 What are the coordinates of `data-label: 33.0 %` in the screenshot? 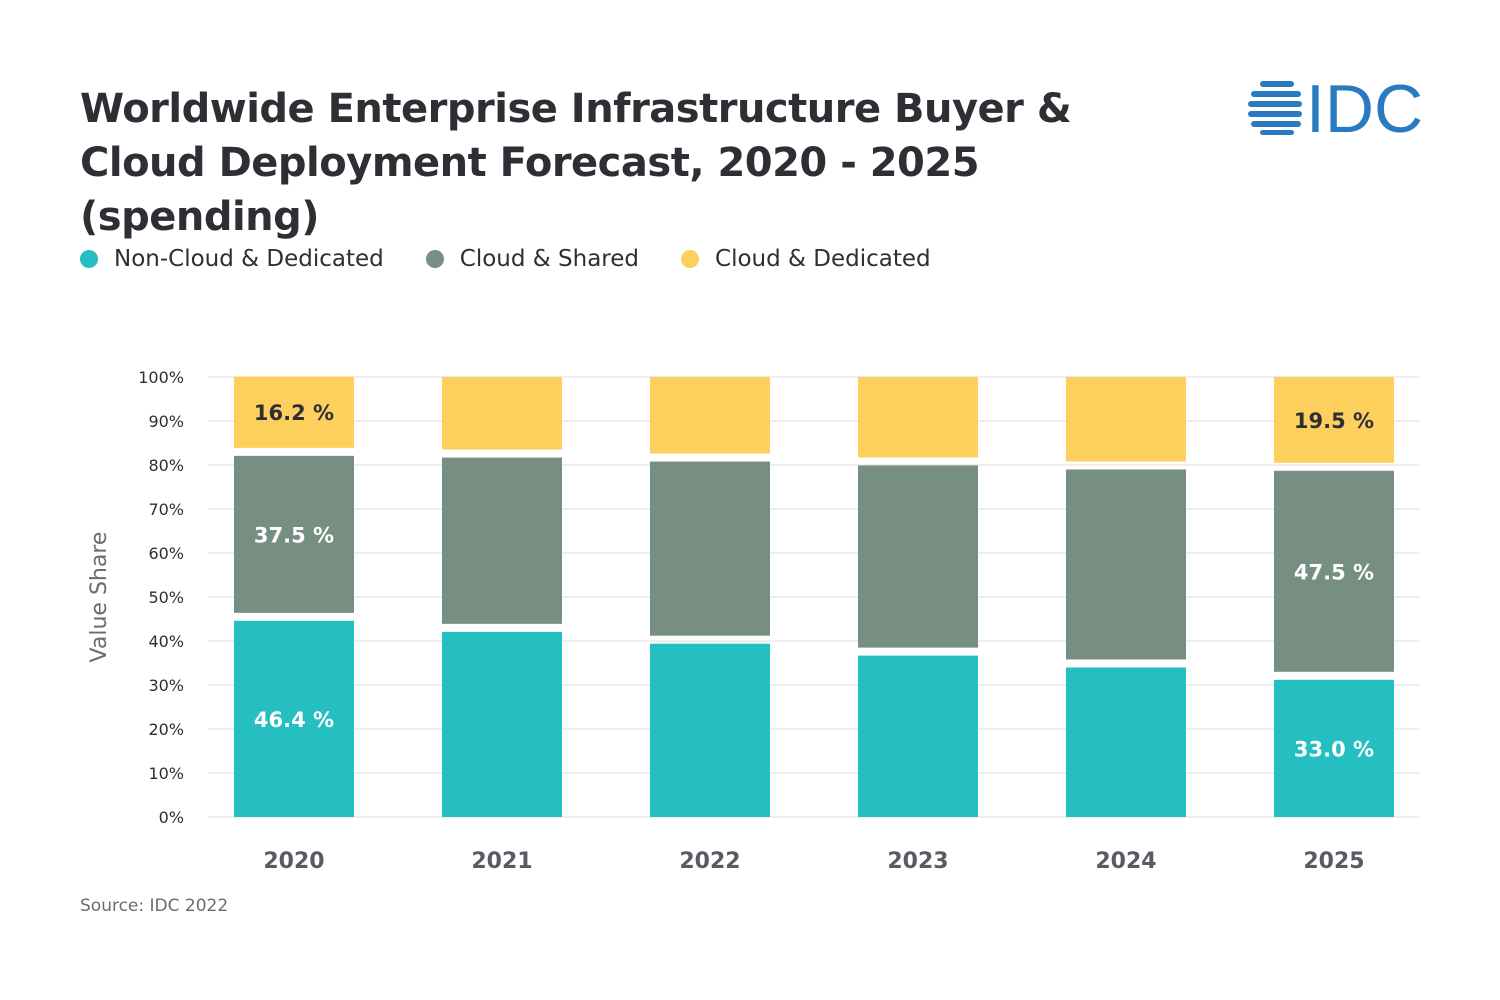 It's located at (1334, 749).